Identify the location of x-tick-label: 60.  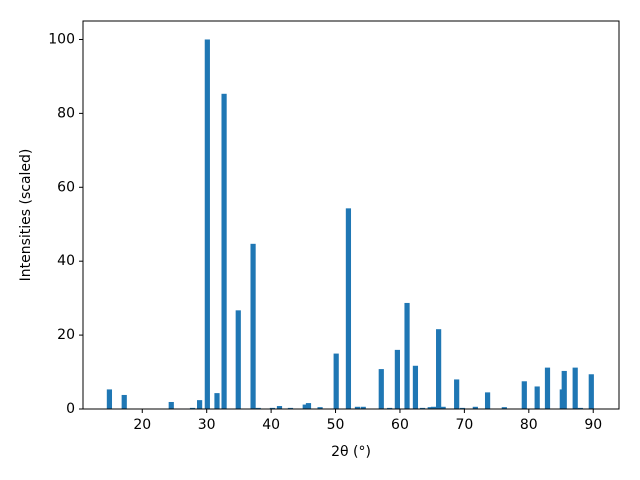
(400, 425).